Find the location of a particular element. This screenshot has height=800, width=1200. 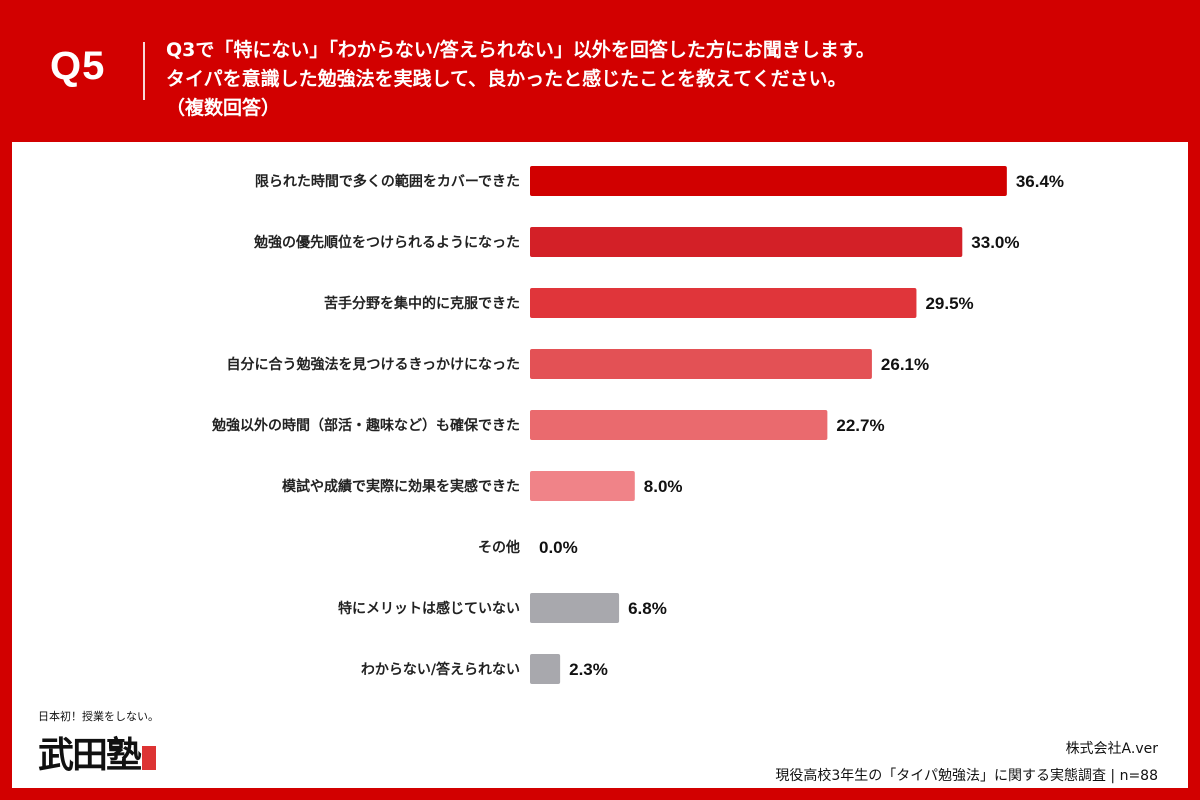

question-line: （複数回答） is located at coordinates (223, 108).